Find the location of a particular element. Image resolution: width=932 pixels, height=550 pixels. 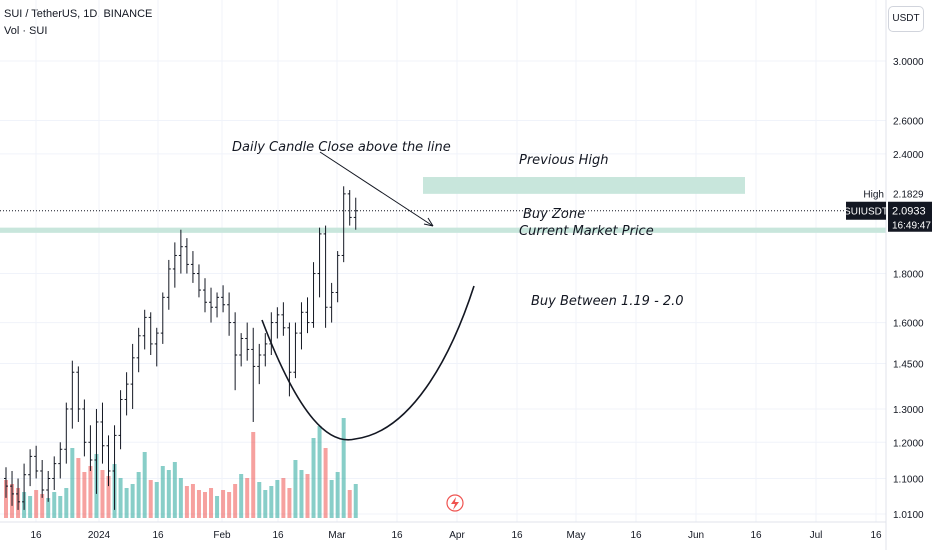

buy-zone-band is located at coordinates (443, 230).